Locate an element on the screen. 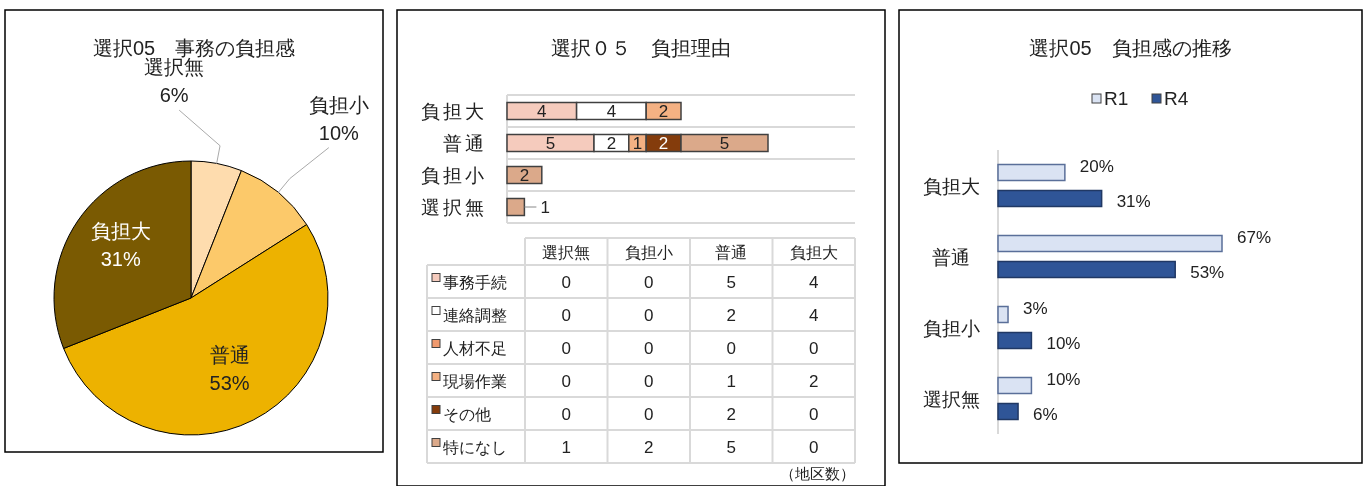  legend-label: その他 is located at coordinates (467, 414).